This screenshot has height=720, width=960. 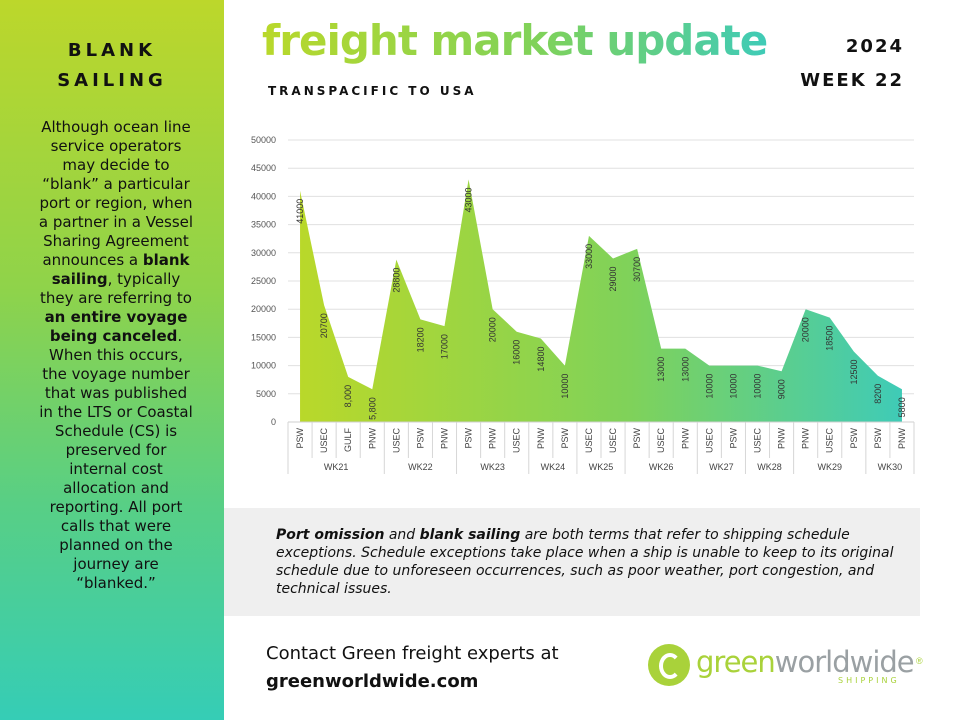 What do you see at coordinates (348, 396) in the screenshot?
I see `data-value-label: 8,000` at bounding box center [348, 396].